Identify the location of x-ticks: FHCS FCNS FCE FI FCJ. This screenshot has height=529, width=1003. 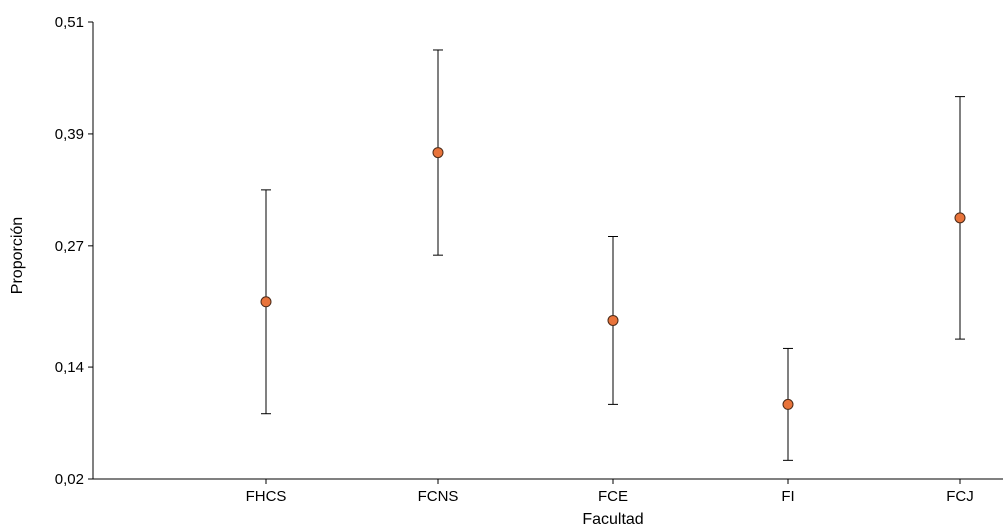
(610, 492).